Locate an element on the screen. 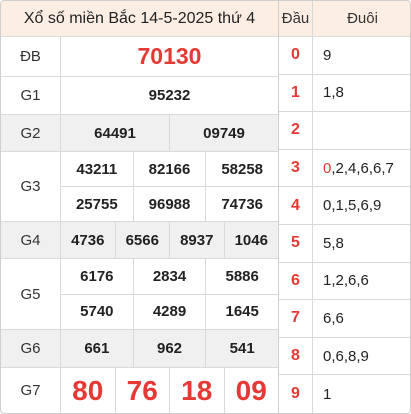 The image size is (411, 414). prize-number: 18 is located at coordinates (196, 390).